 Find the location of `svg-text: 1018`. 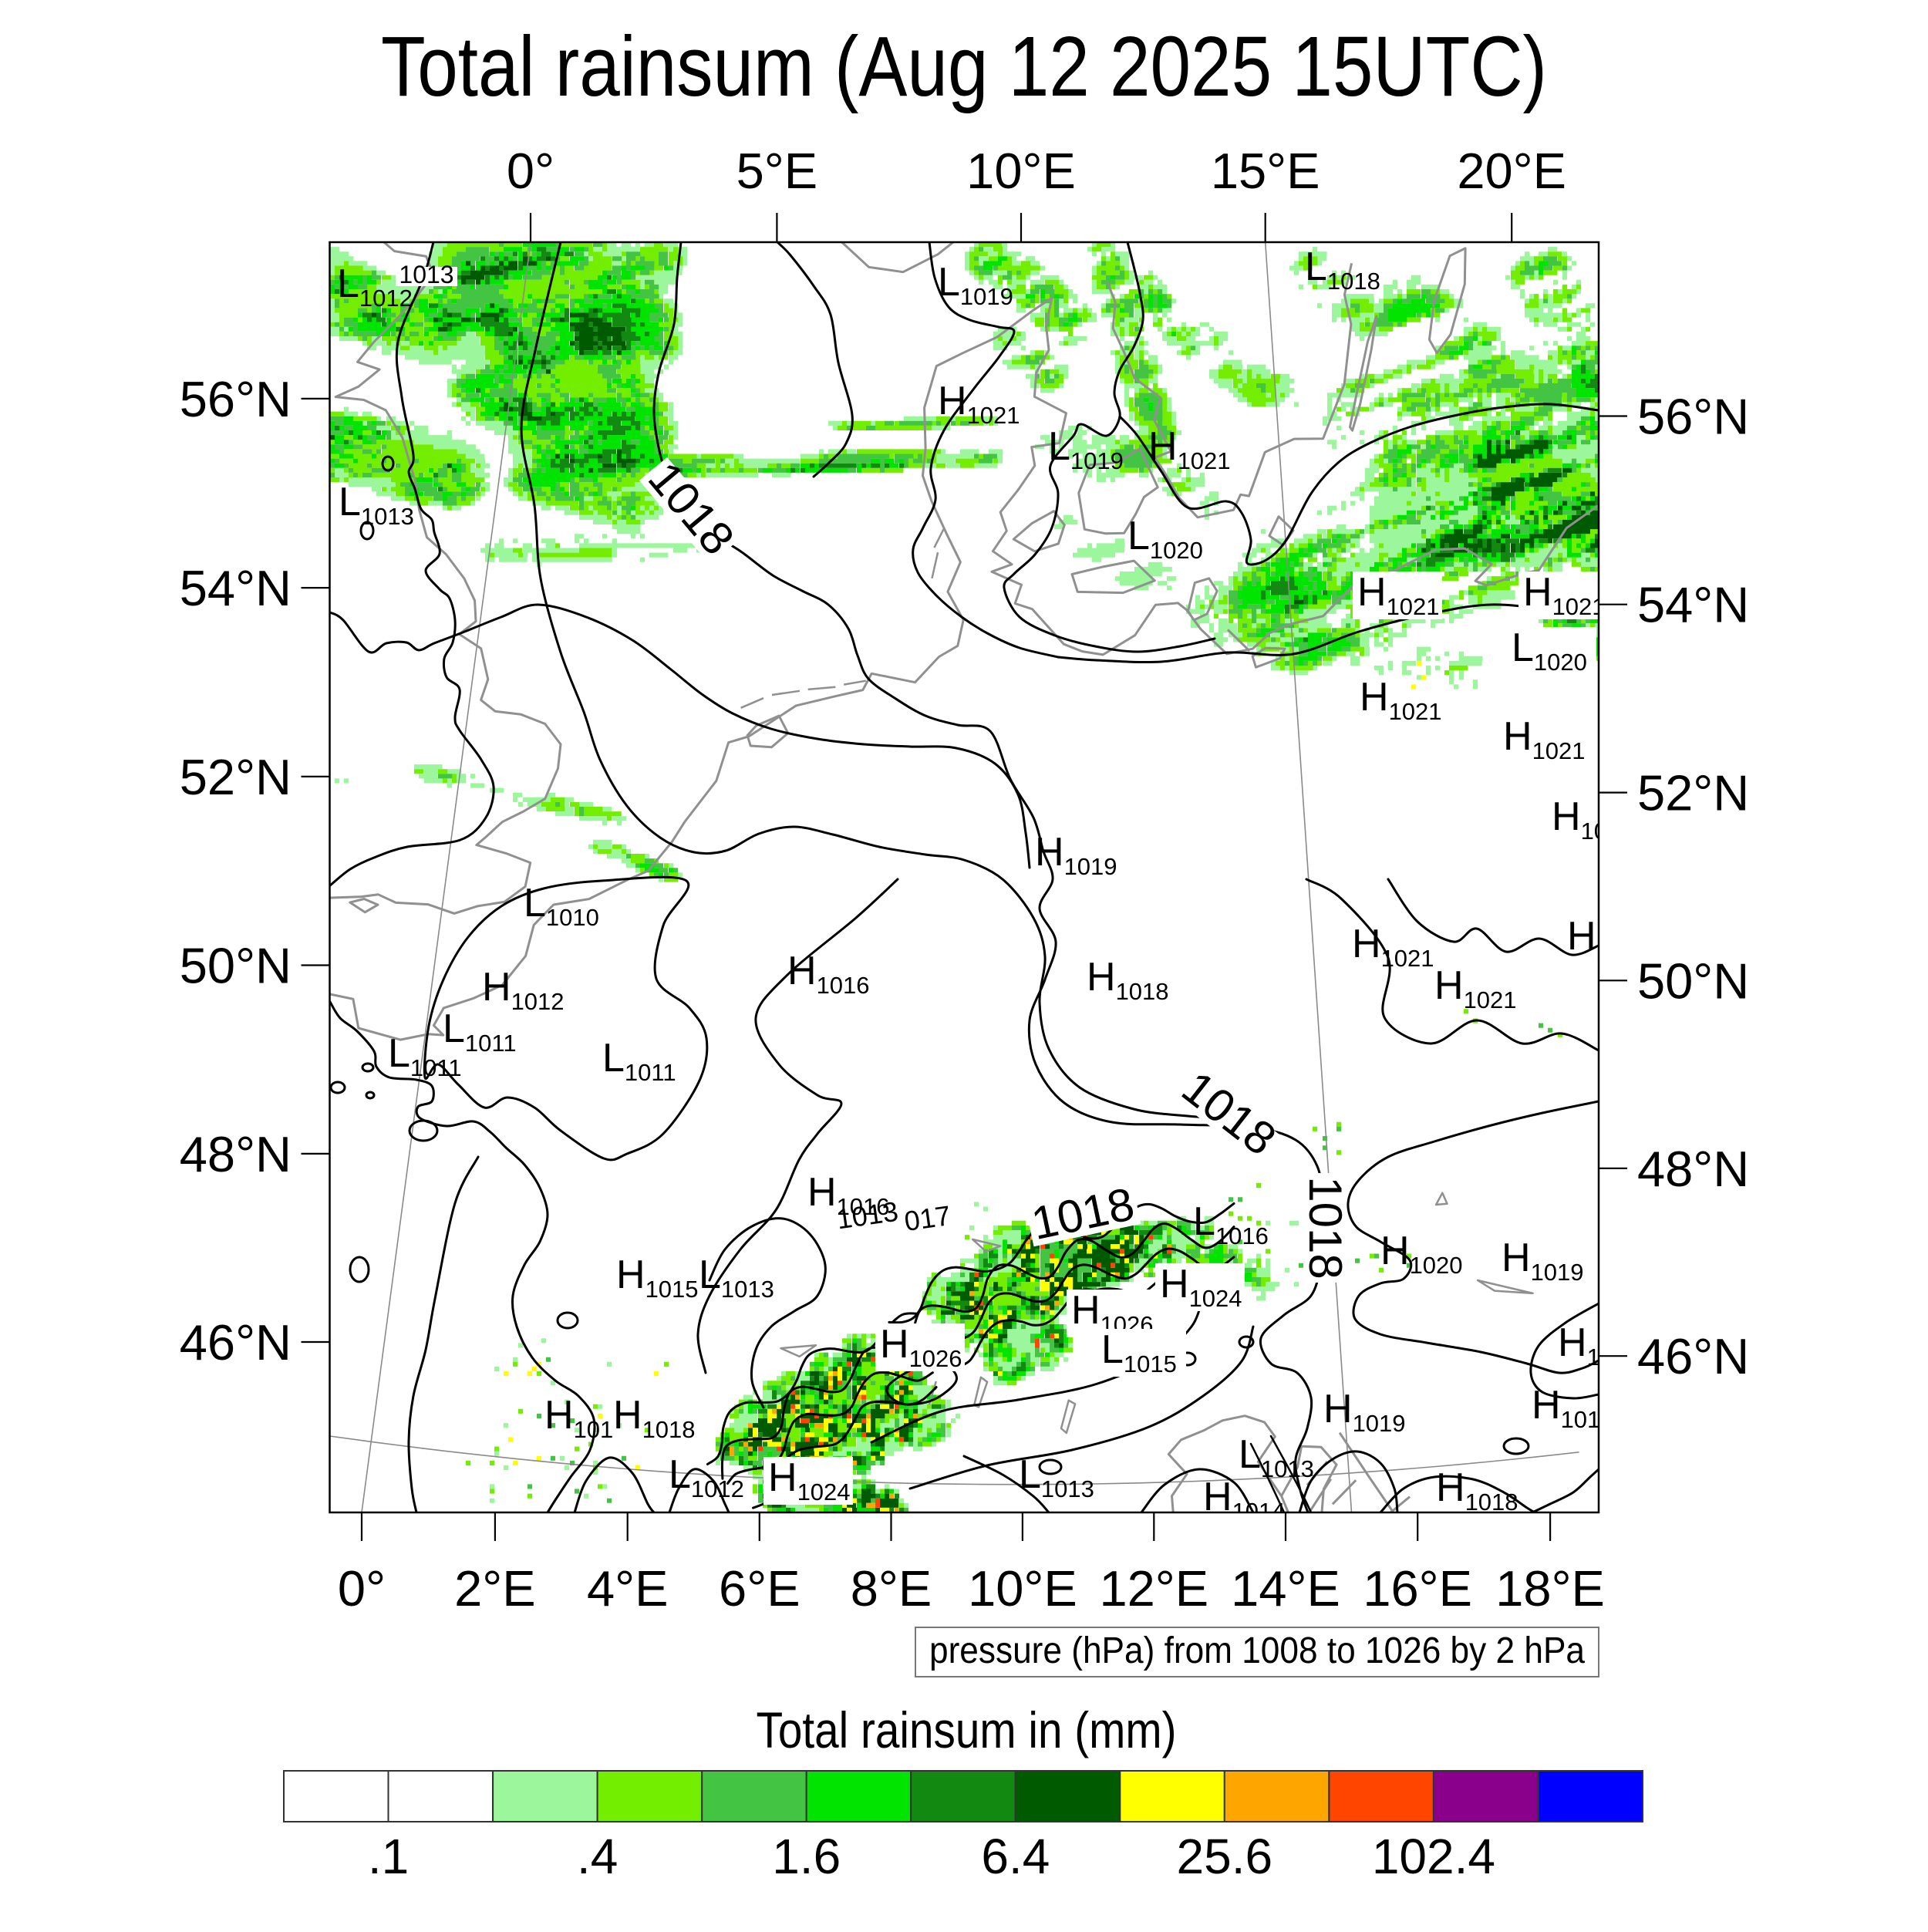

svg-text: 1018 is located at coordinates (1325, 1227).